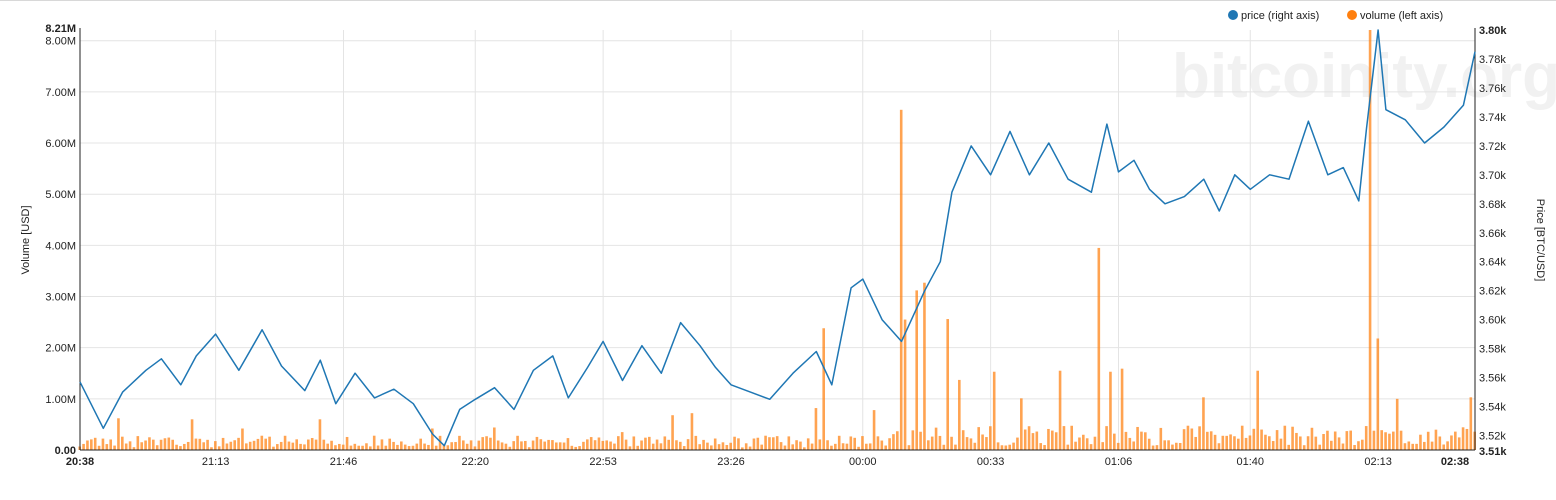 This screenshot has height=500, width=1556. Describe the element at coordinates (60, 93) in the screenshot. I see `left-tick-label: 7.00M` at that location.